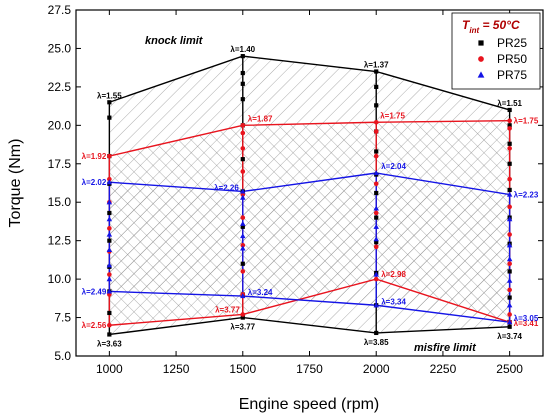 The height and width of the screenshot is (417, 550). Describe the element at coordinates (491, 26) in the screenshot. I see `legend-title: Tint = 50°C` at that location.